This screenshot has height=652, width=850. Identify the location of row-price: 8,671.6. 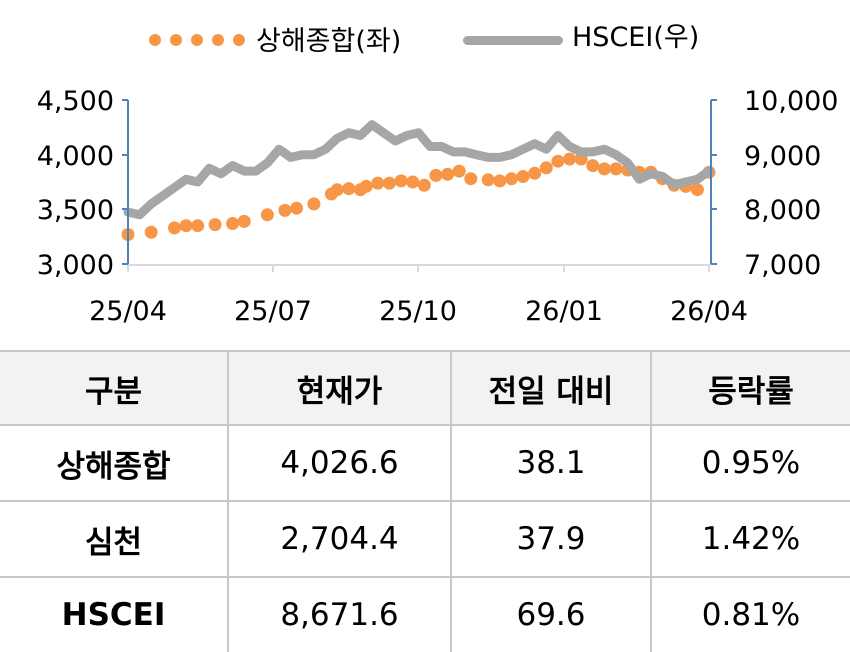
(339, 614).